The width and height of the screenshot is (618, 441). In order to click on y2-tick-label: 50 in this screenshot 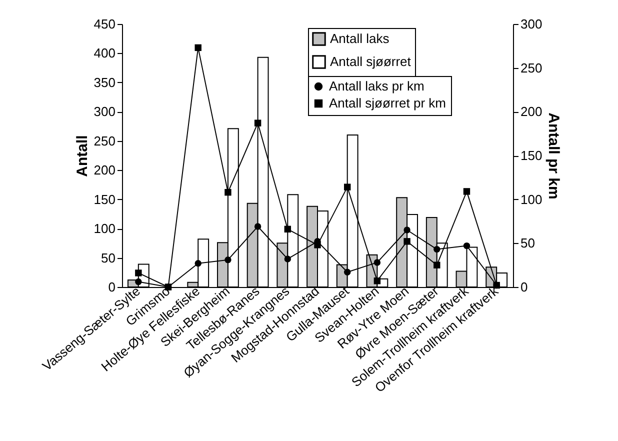, I will do `click(527, 243)`.